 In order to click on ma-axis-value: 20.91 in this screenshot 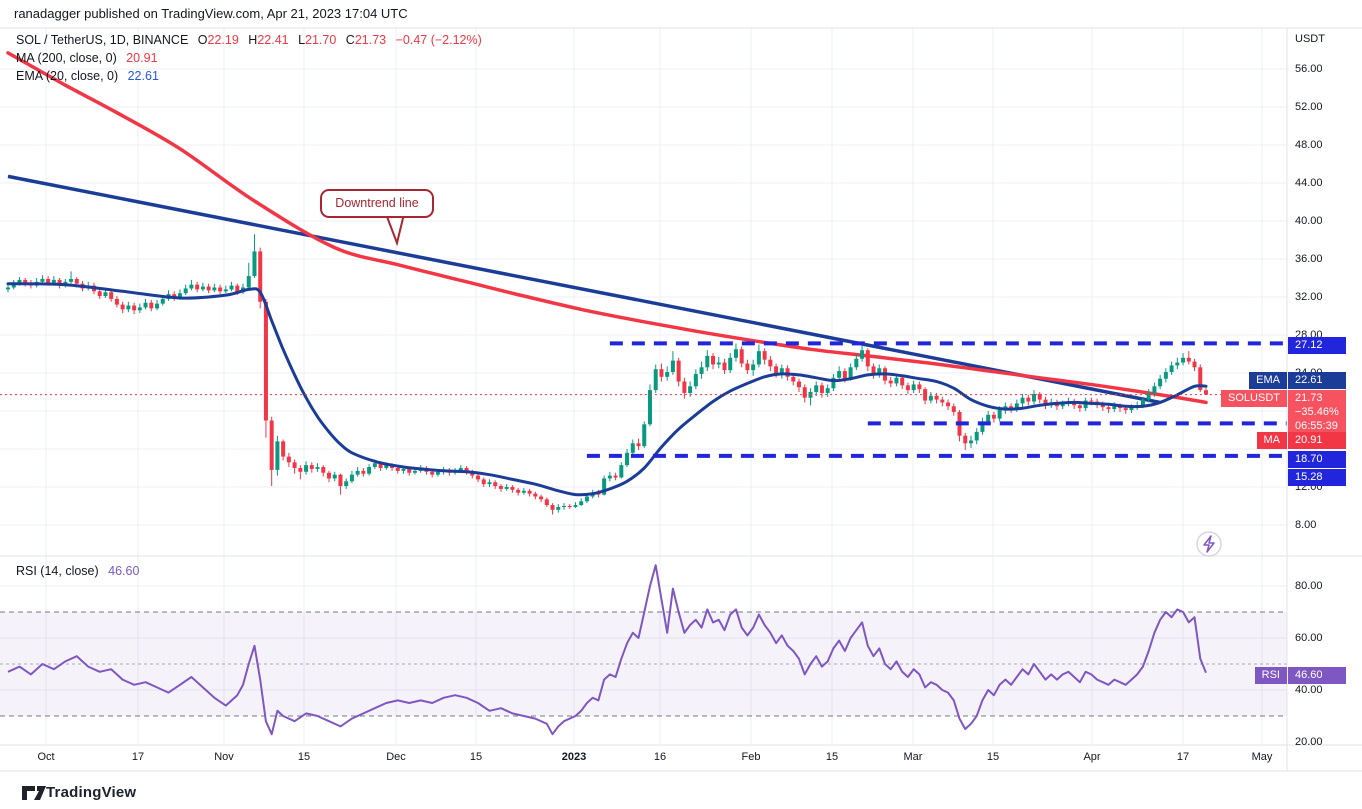, I will do `click(1317, 440)`.